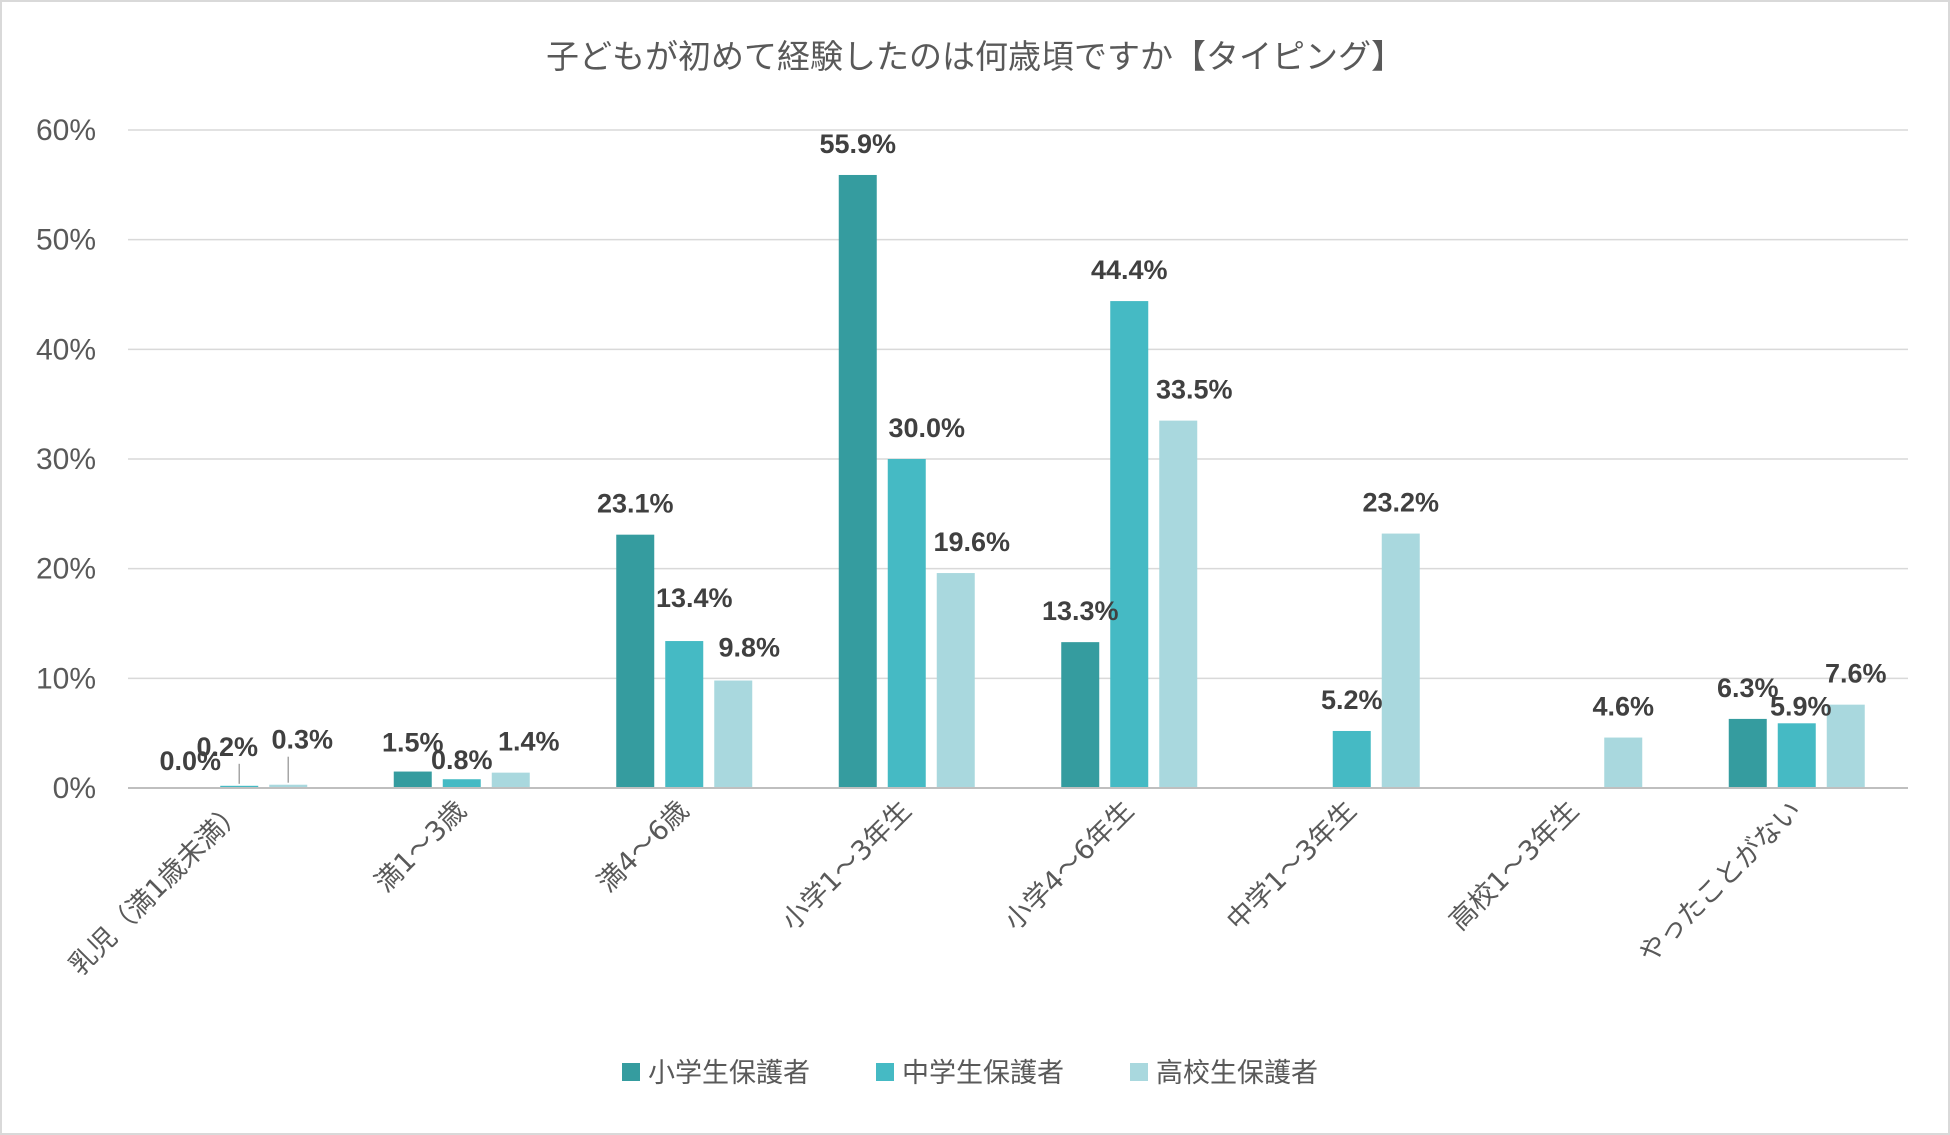 Image resolution: width=1950 pixels, height=1135 pixels. I want to click on data-label: 23.1%, so click(635, 504).